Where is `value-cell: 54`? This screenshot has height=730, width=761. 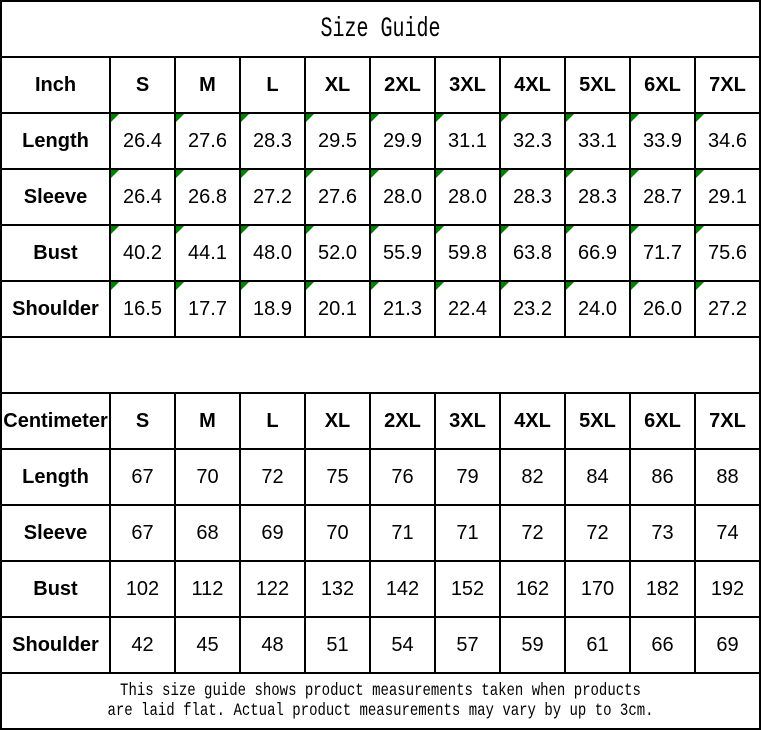 value-cell: 54 is located at coordinates (402, 645).